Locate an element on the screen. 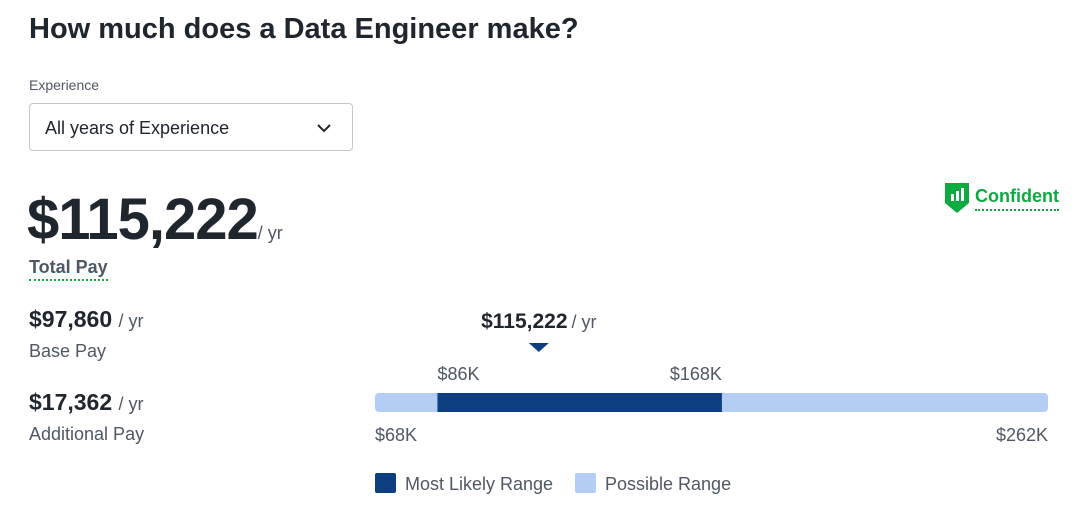 This screenshot has height=509, width=1078. additional-pay-amount: $17,362 / yr is located at coordinates (86, 402).